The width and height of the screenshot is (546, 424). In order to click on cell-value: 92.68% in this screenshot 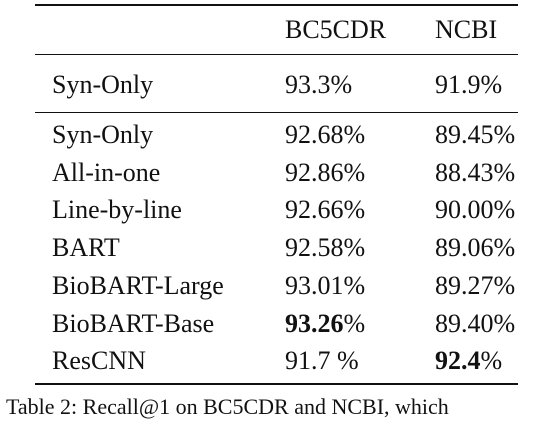, I will do `click(325, 134)`.